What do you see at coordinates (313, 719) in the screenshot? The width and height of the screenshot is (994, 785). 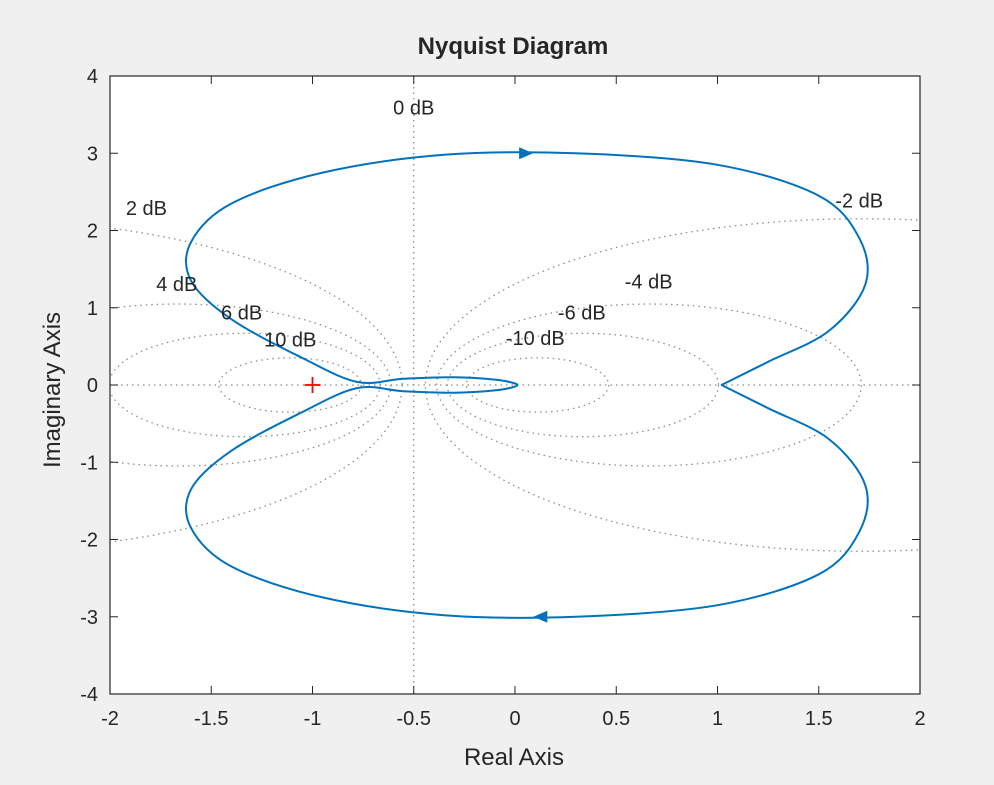 I see `x-tick-label: -1` at bounding box center [313, 719].